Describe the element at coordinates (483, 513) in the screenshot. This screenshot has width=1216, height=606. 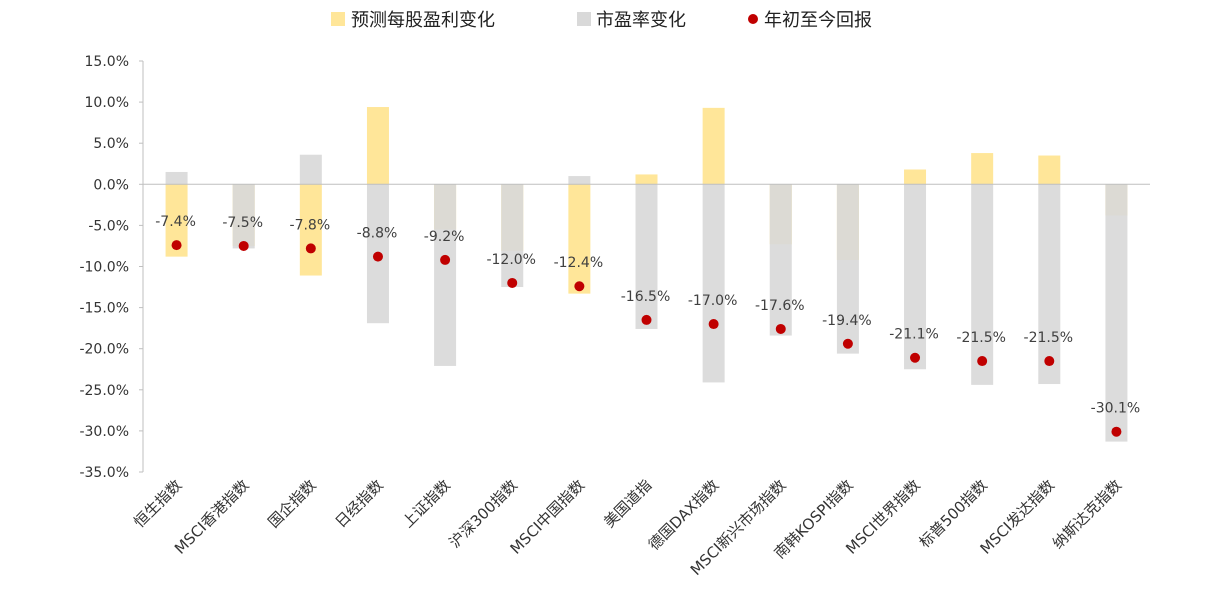
I see `category-label: 沪深300指数` at that location.